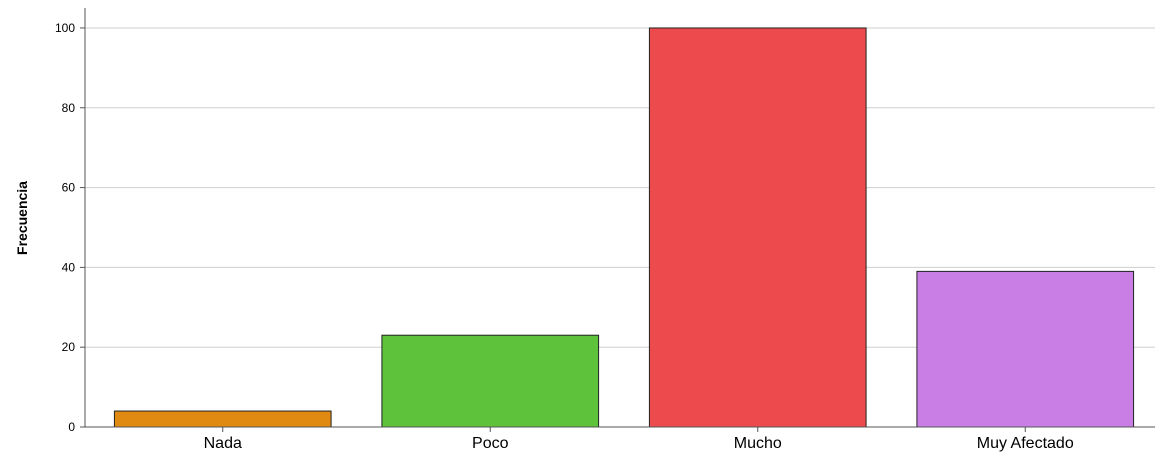  I want to click on y-tick-label: 20, so click(69, 347).